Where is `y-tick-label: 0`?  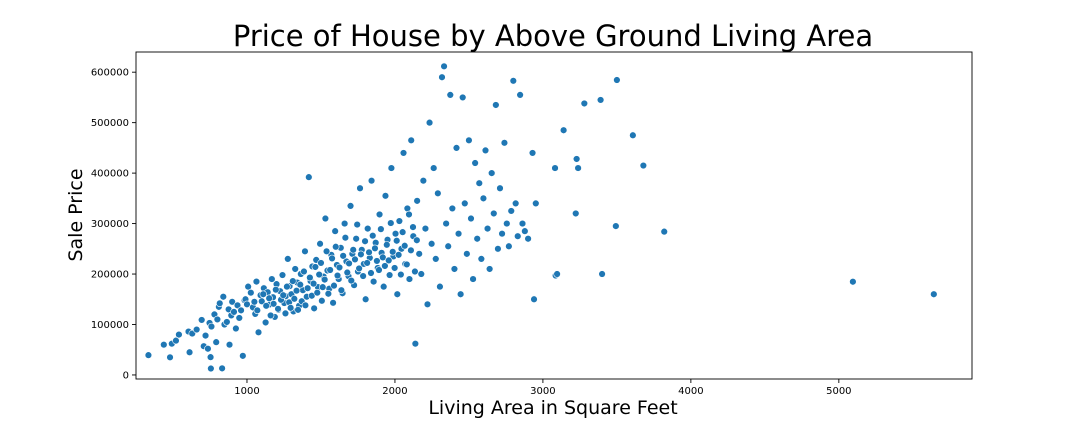
y-tick-label: 0 is located at coordinates (126, 375).